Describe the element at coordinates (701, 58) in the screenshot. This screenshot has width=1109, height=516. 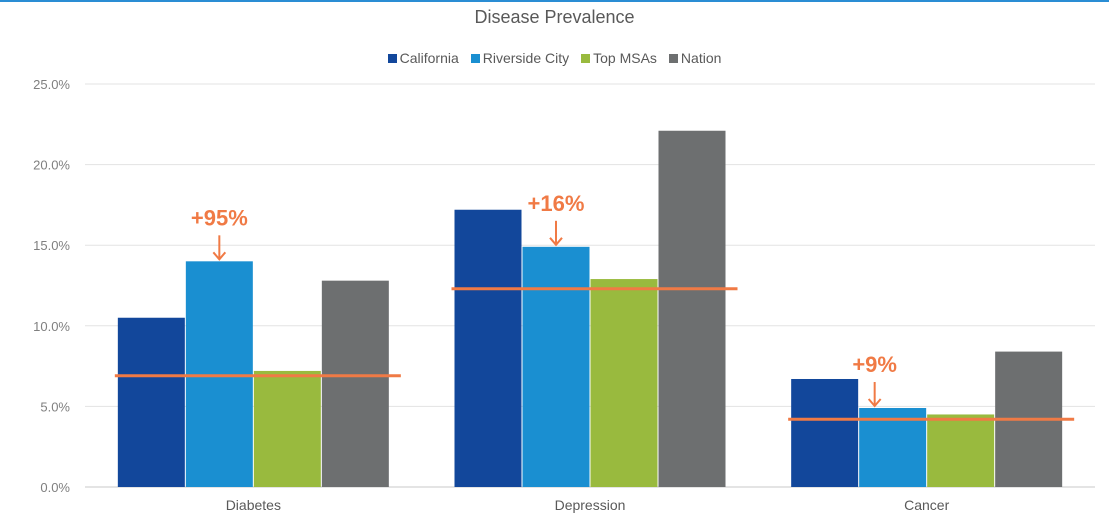
I see `legend-label: Nation` at that location.